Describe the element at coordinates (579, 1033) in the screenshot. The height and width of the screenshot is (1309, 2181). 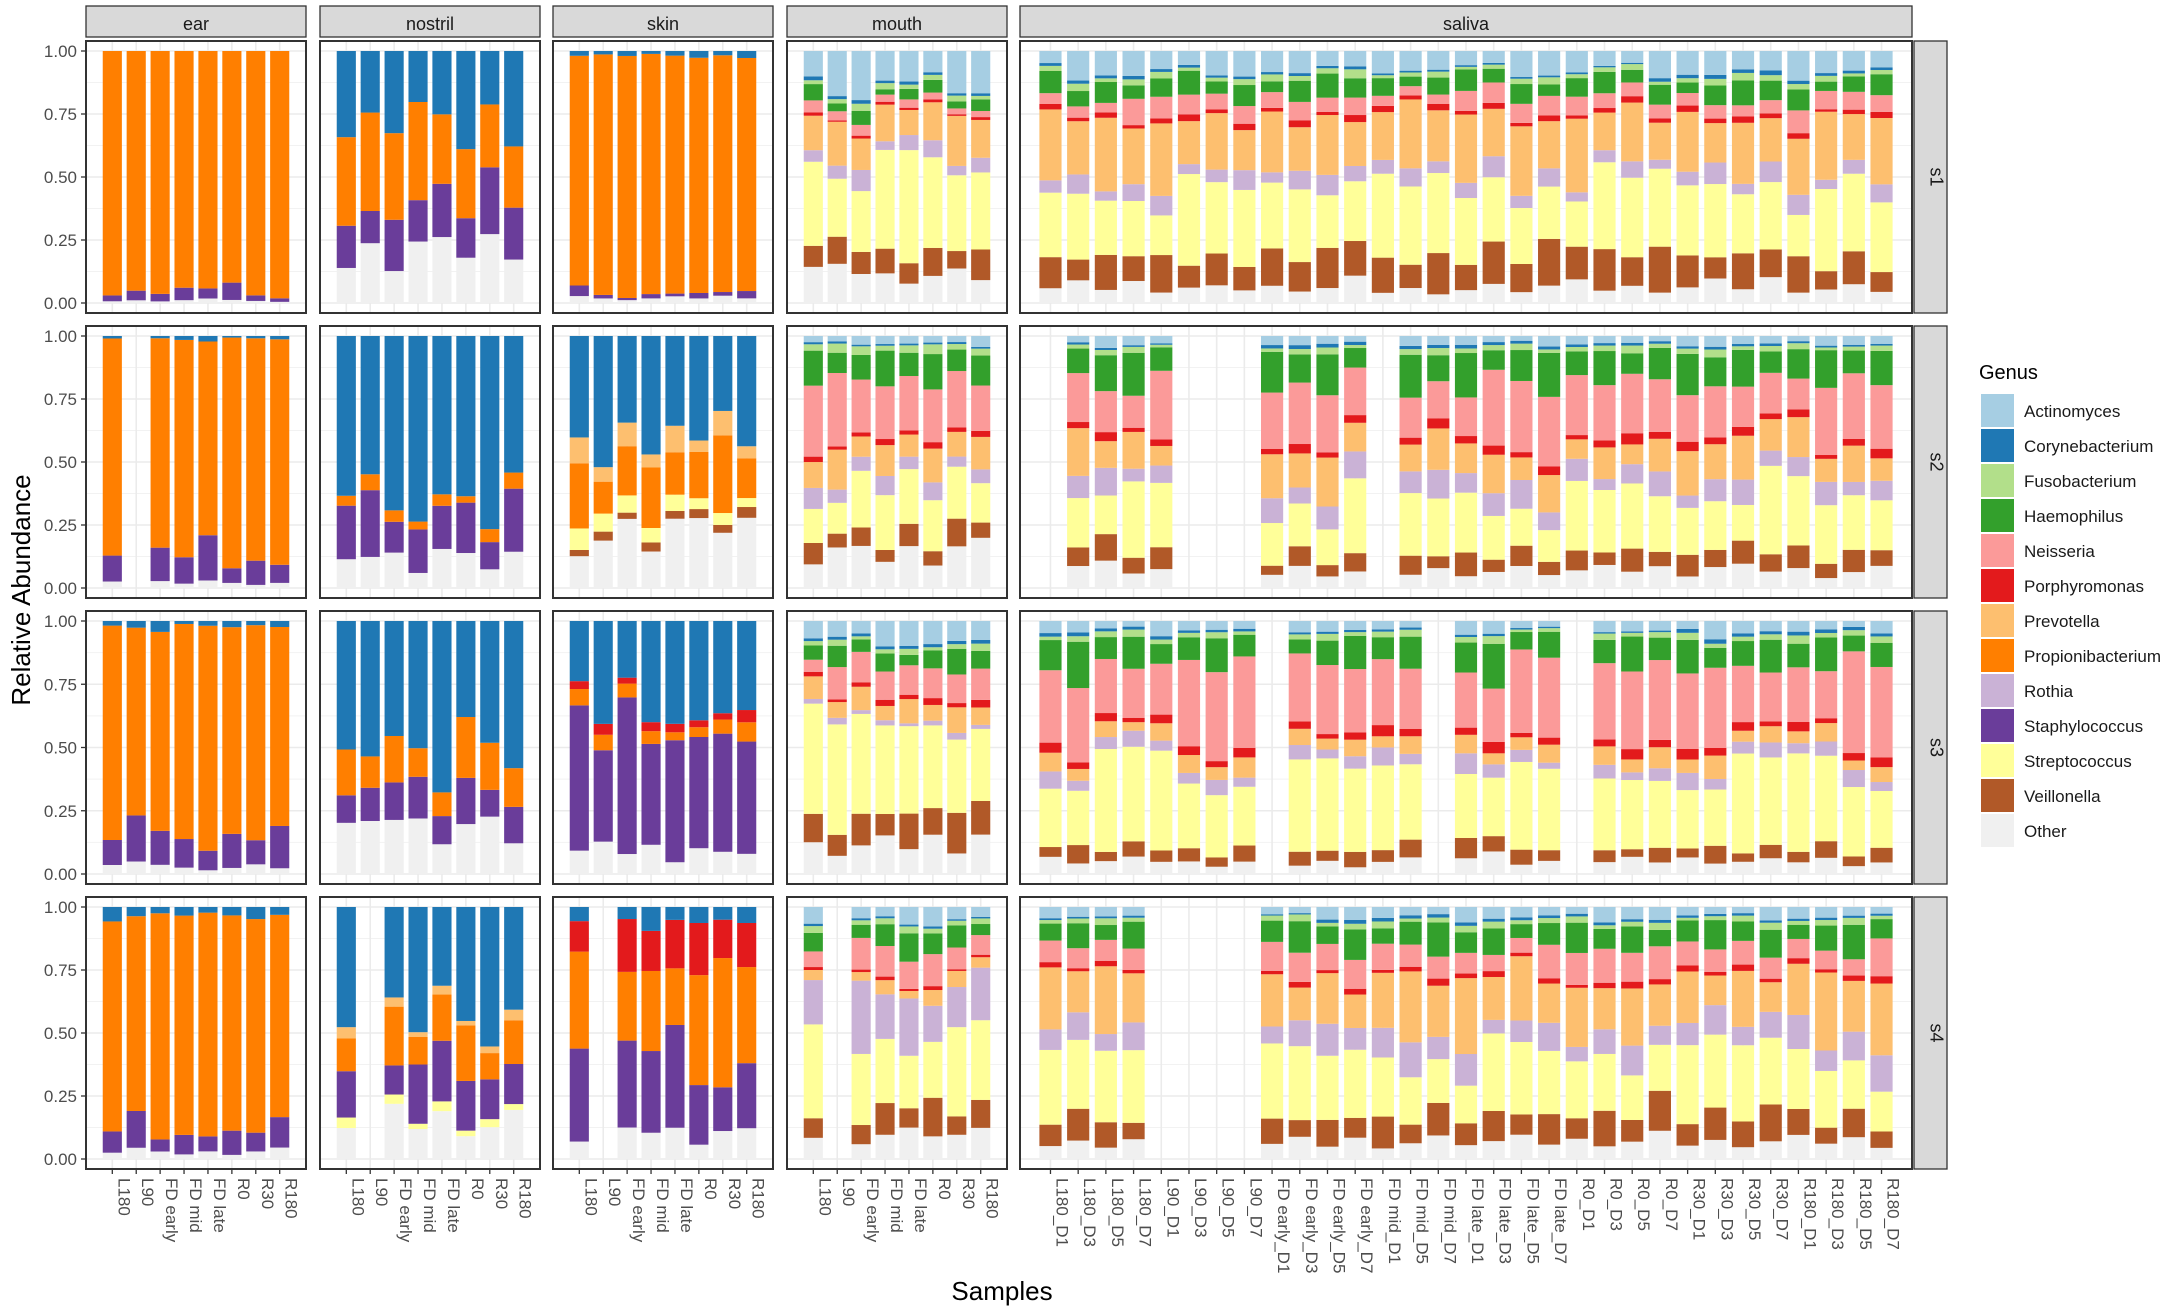
I see `bar-skin-s4-l180` at that location.